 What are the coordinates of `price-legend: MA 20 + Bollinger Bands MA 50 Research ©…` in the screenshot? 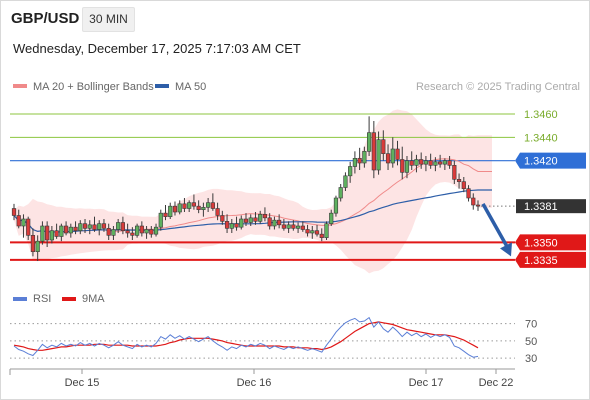 It's located at (296, 87).